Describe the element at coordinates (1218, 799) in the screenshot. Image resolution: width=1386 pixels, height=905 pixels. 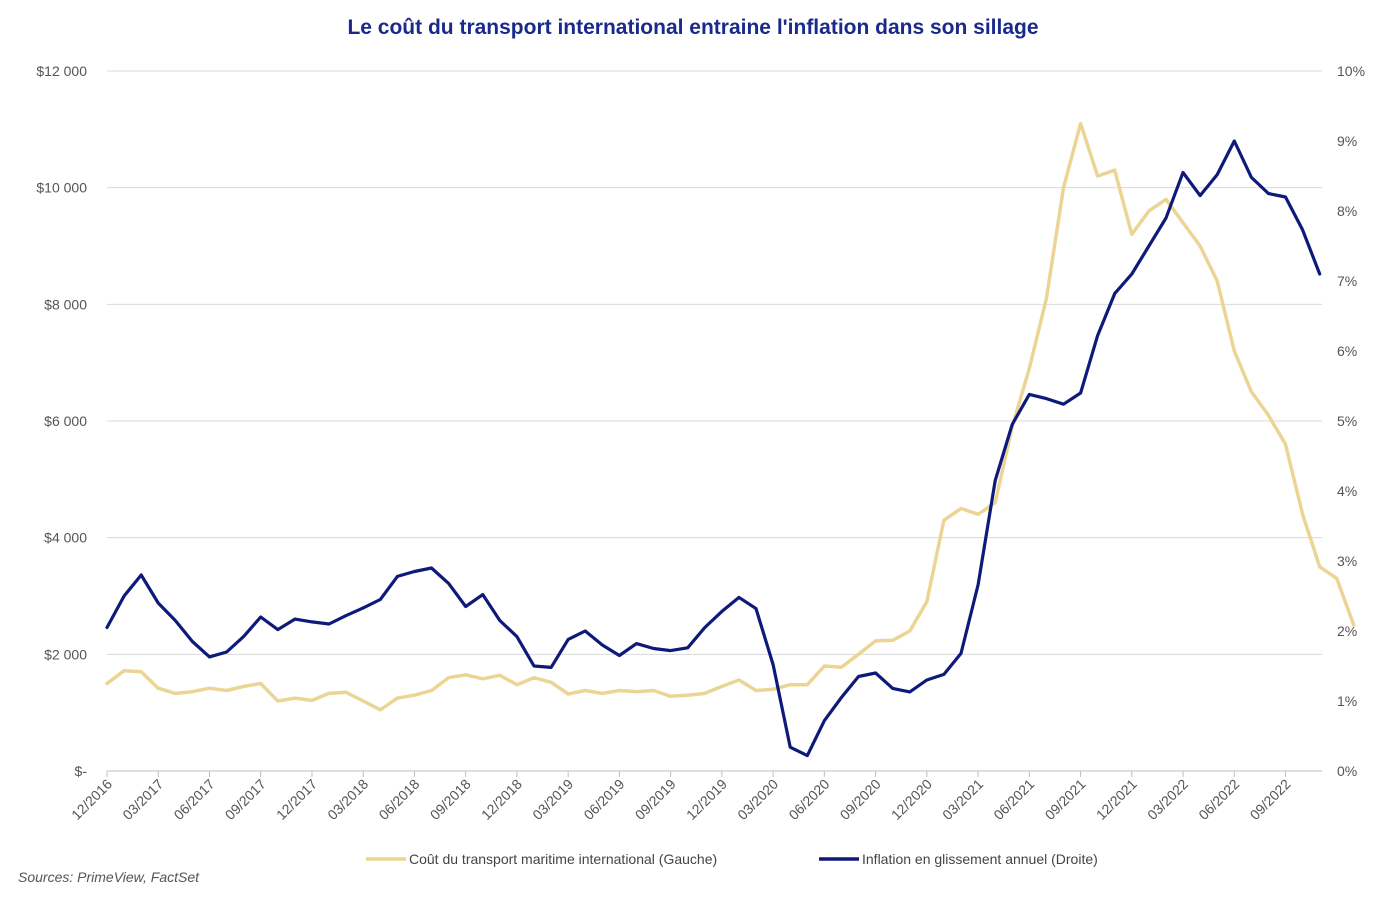
I see `x-tick-label: 06/2022` at that location.